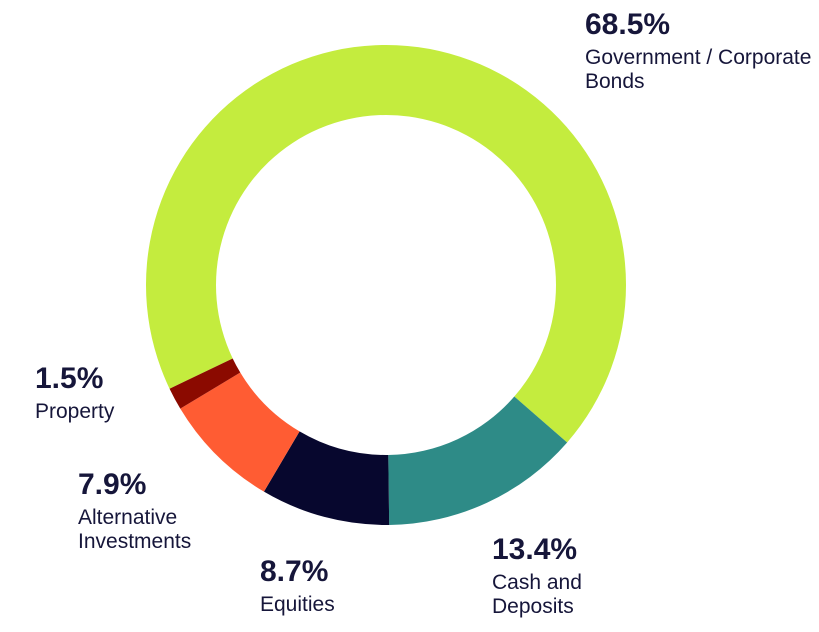  What do you see at coordinates (297, 604) in the screenshot?
I see `category-label: Equities` at bounding box center [297, 604].